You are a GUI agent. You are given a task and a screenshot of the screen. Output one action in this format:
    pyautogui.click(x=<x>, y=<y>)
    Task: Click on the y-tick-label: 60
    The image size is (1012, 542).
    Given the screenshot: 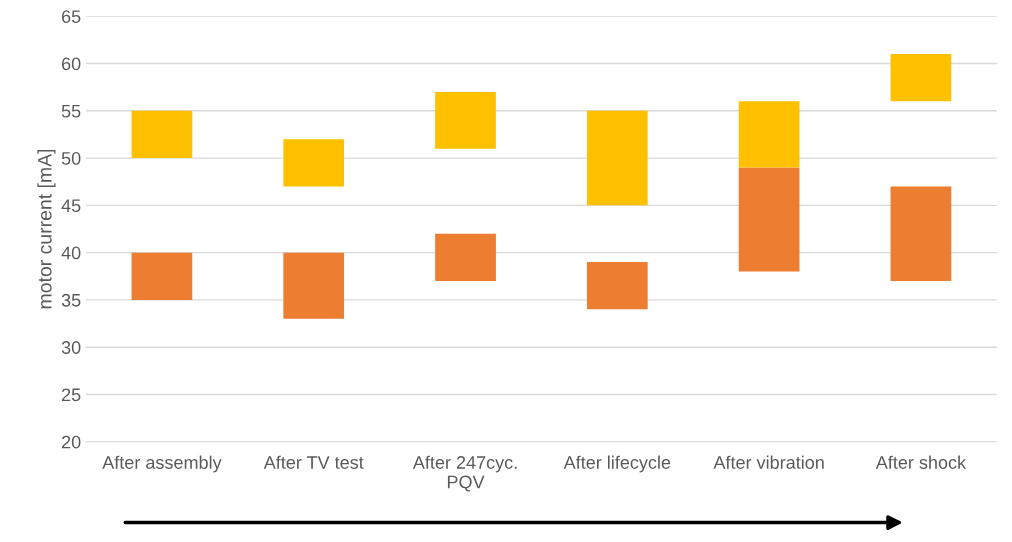 What is the action you would take?
    pyautogui.click(x=71, y=64)
    